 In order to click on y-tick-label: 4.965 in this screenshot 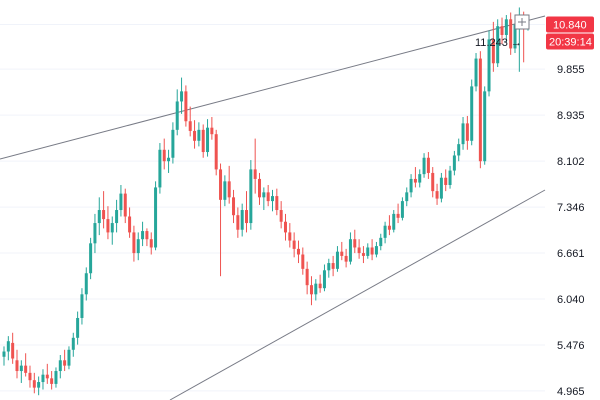, I will do `click(571, 392)`.